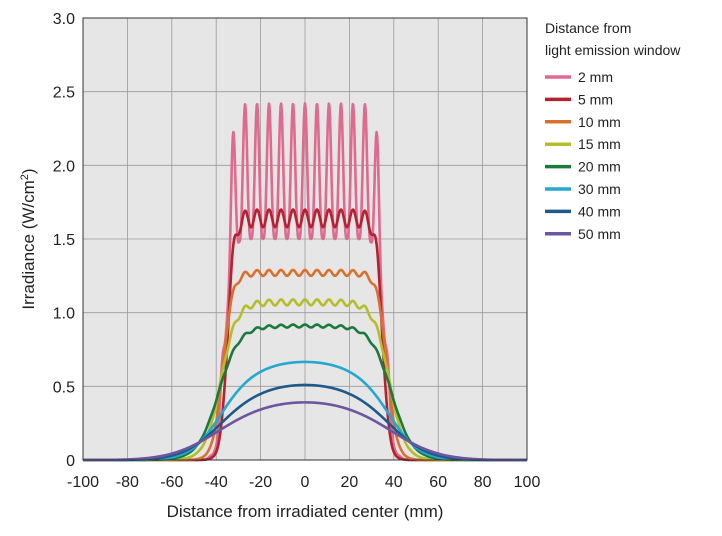 The image size is (722, 536). I want to click on legend-label: 20 mm, so click(599, 167).